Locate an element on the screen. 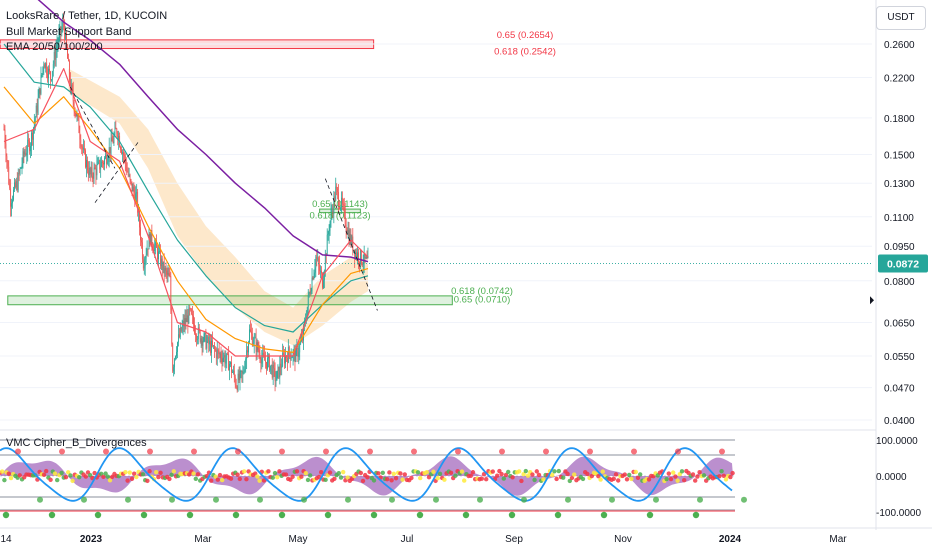 The height and width of the screenshot is (550, 932). indicator-vmc-cipher: VMC Cipher_B_Divergences is located at coordinates (76, 443).